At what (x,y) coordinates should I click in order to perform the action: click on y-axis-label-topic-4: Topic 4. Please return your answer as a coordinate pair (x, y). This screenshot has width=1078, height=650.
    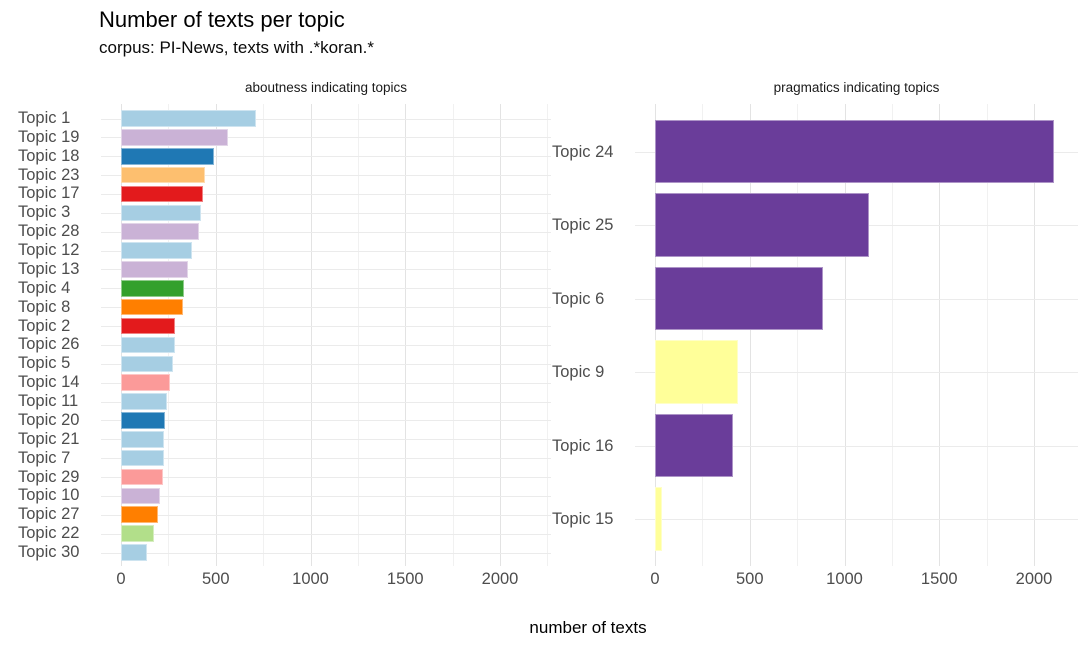
    Looking at the image, I should click on (44, 287).